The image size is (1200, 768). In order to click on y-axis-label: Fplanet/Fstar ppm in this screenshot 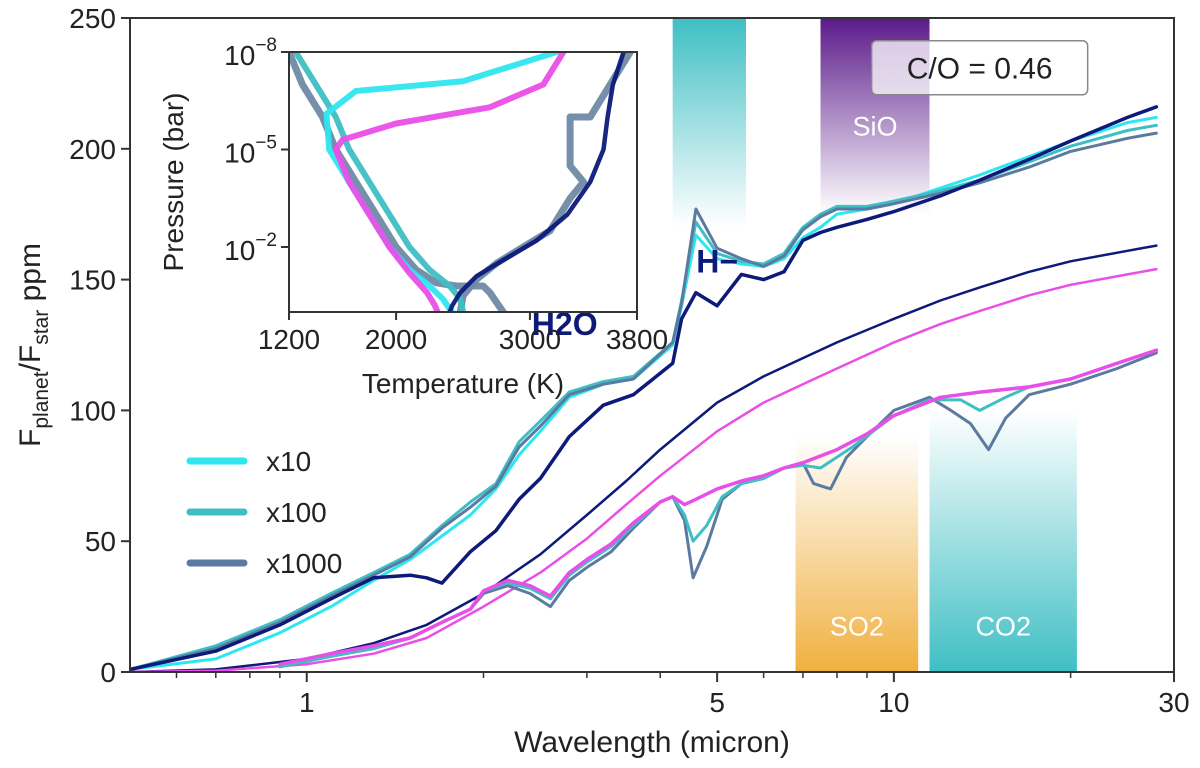, I will do `click(33, 345)`.